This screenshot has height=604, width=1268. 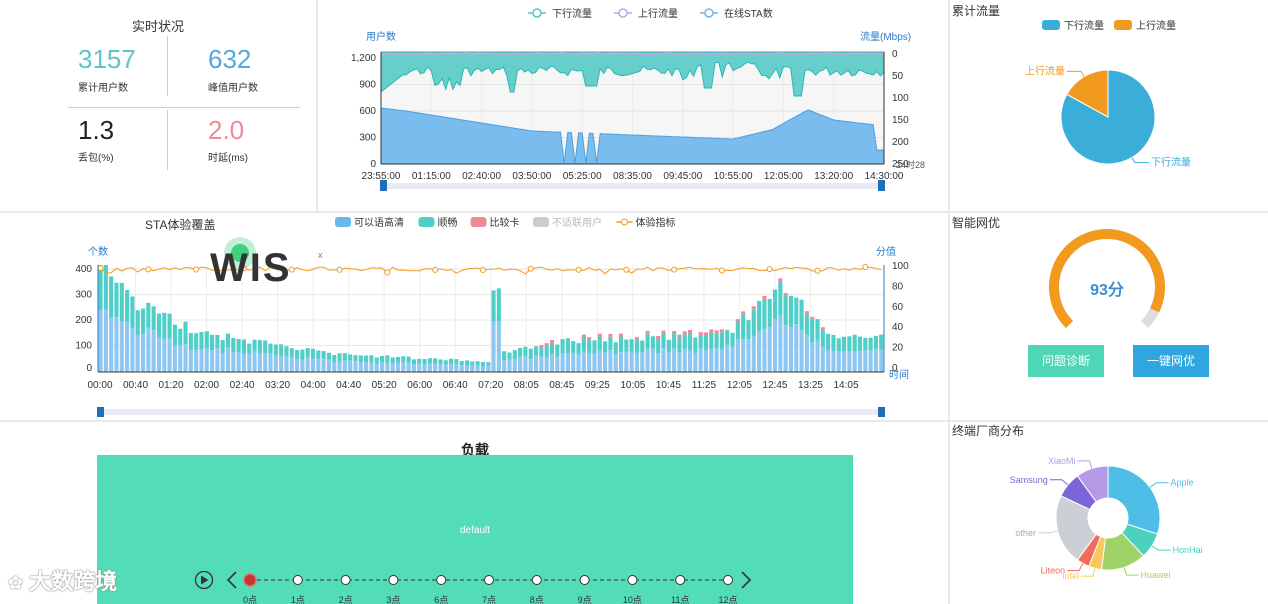 What do you see at coordinates (320, 255) in the screenshot?
I see `logo-close-mark: x` at bounding box center [320, 255].